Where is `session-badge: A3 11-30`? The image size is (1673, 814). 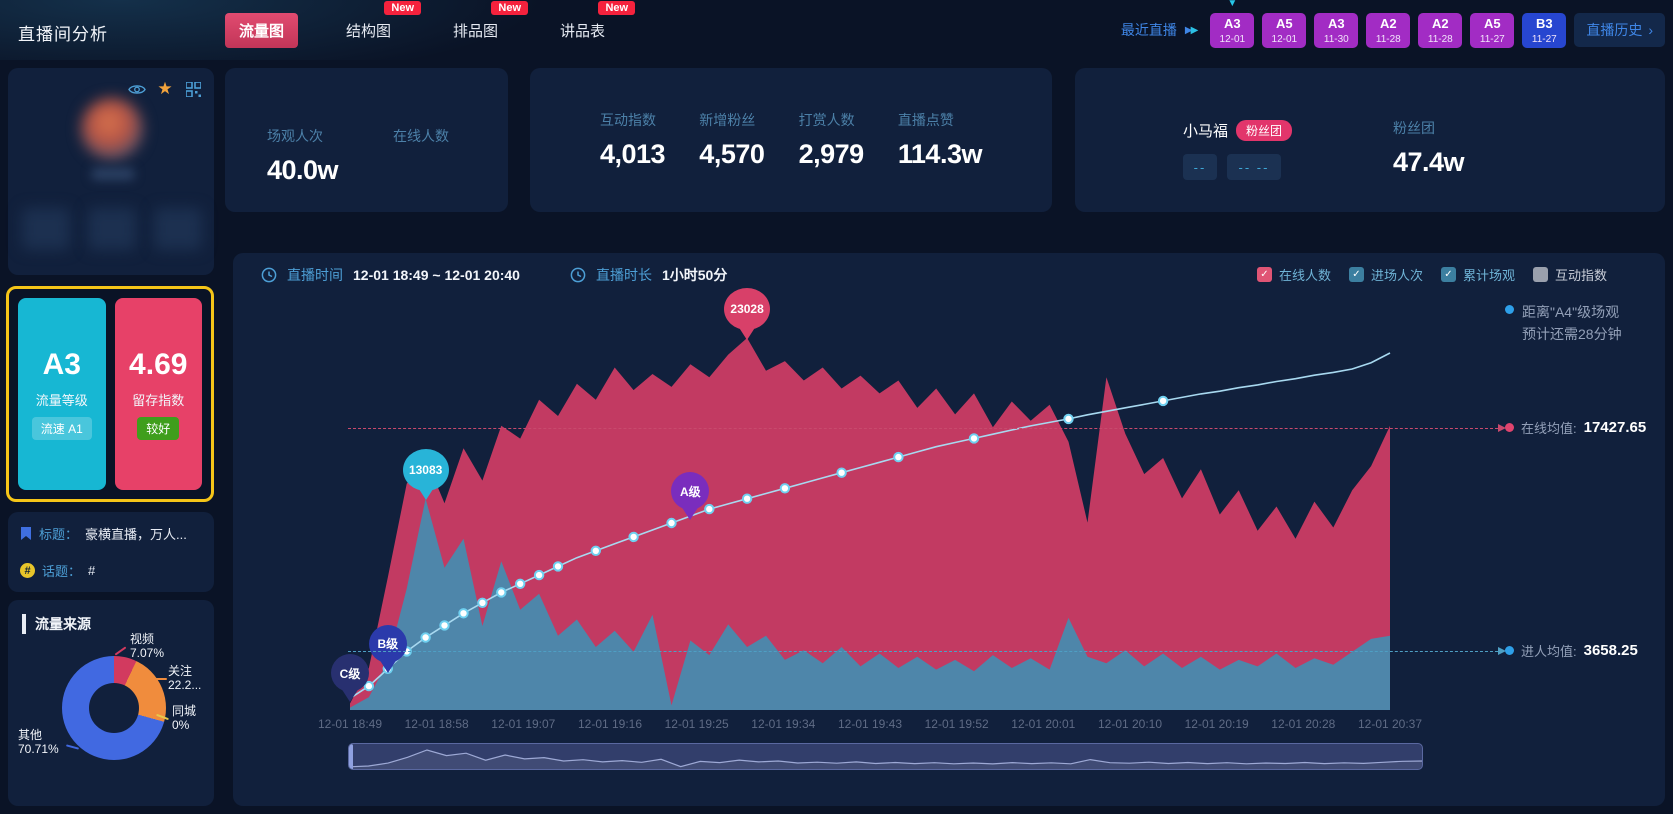 session-badge: A3 11-30 is located at coordinates (1336, 30).